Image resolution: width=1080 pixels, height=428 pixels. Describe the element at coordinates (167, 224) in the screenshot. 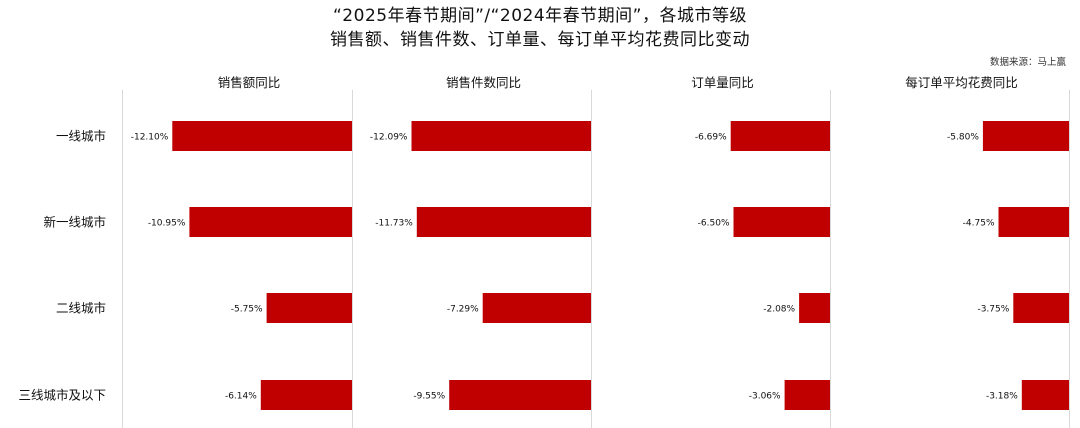

I see `data-label: -10.95%` at that location.